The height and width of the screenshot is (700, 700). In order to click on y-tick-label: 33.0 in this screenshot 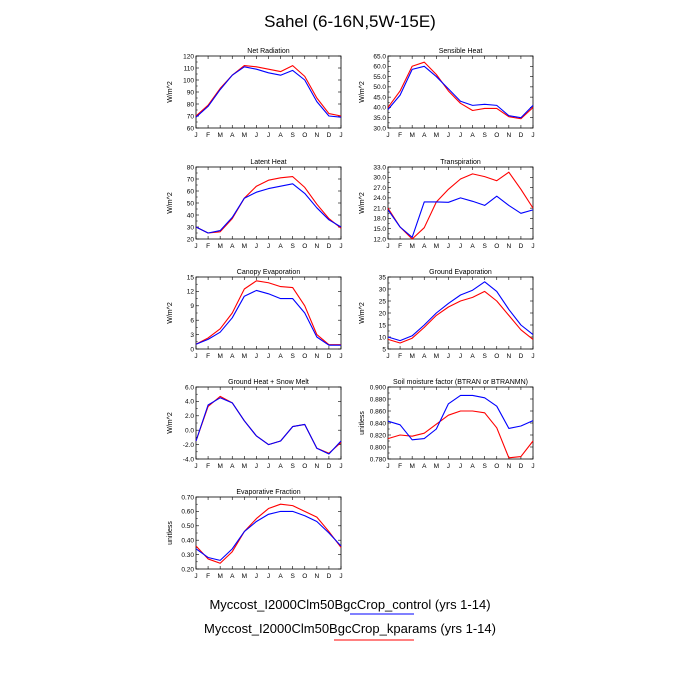, I will do `click(379, 167)`.